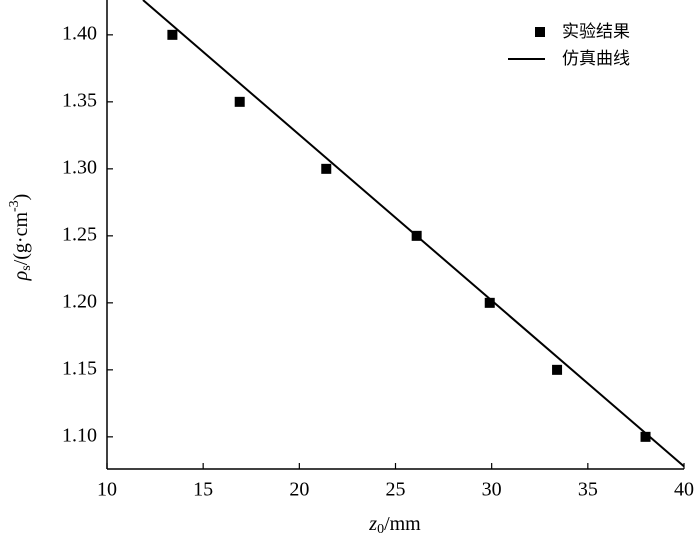  I want to click on y-axis-label: ρs/(g·cm-3), so click(20, 238).